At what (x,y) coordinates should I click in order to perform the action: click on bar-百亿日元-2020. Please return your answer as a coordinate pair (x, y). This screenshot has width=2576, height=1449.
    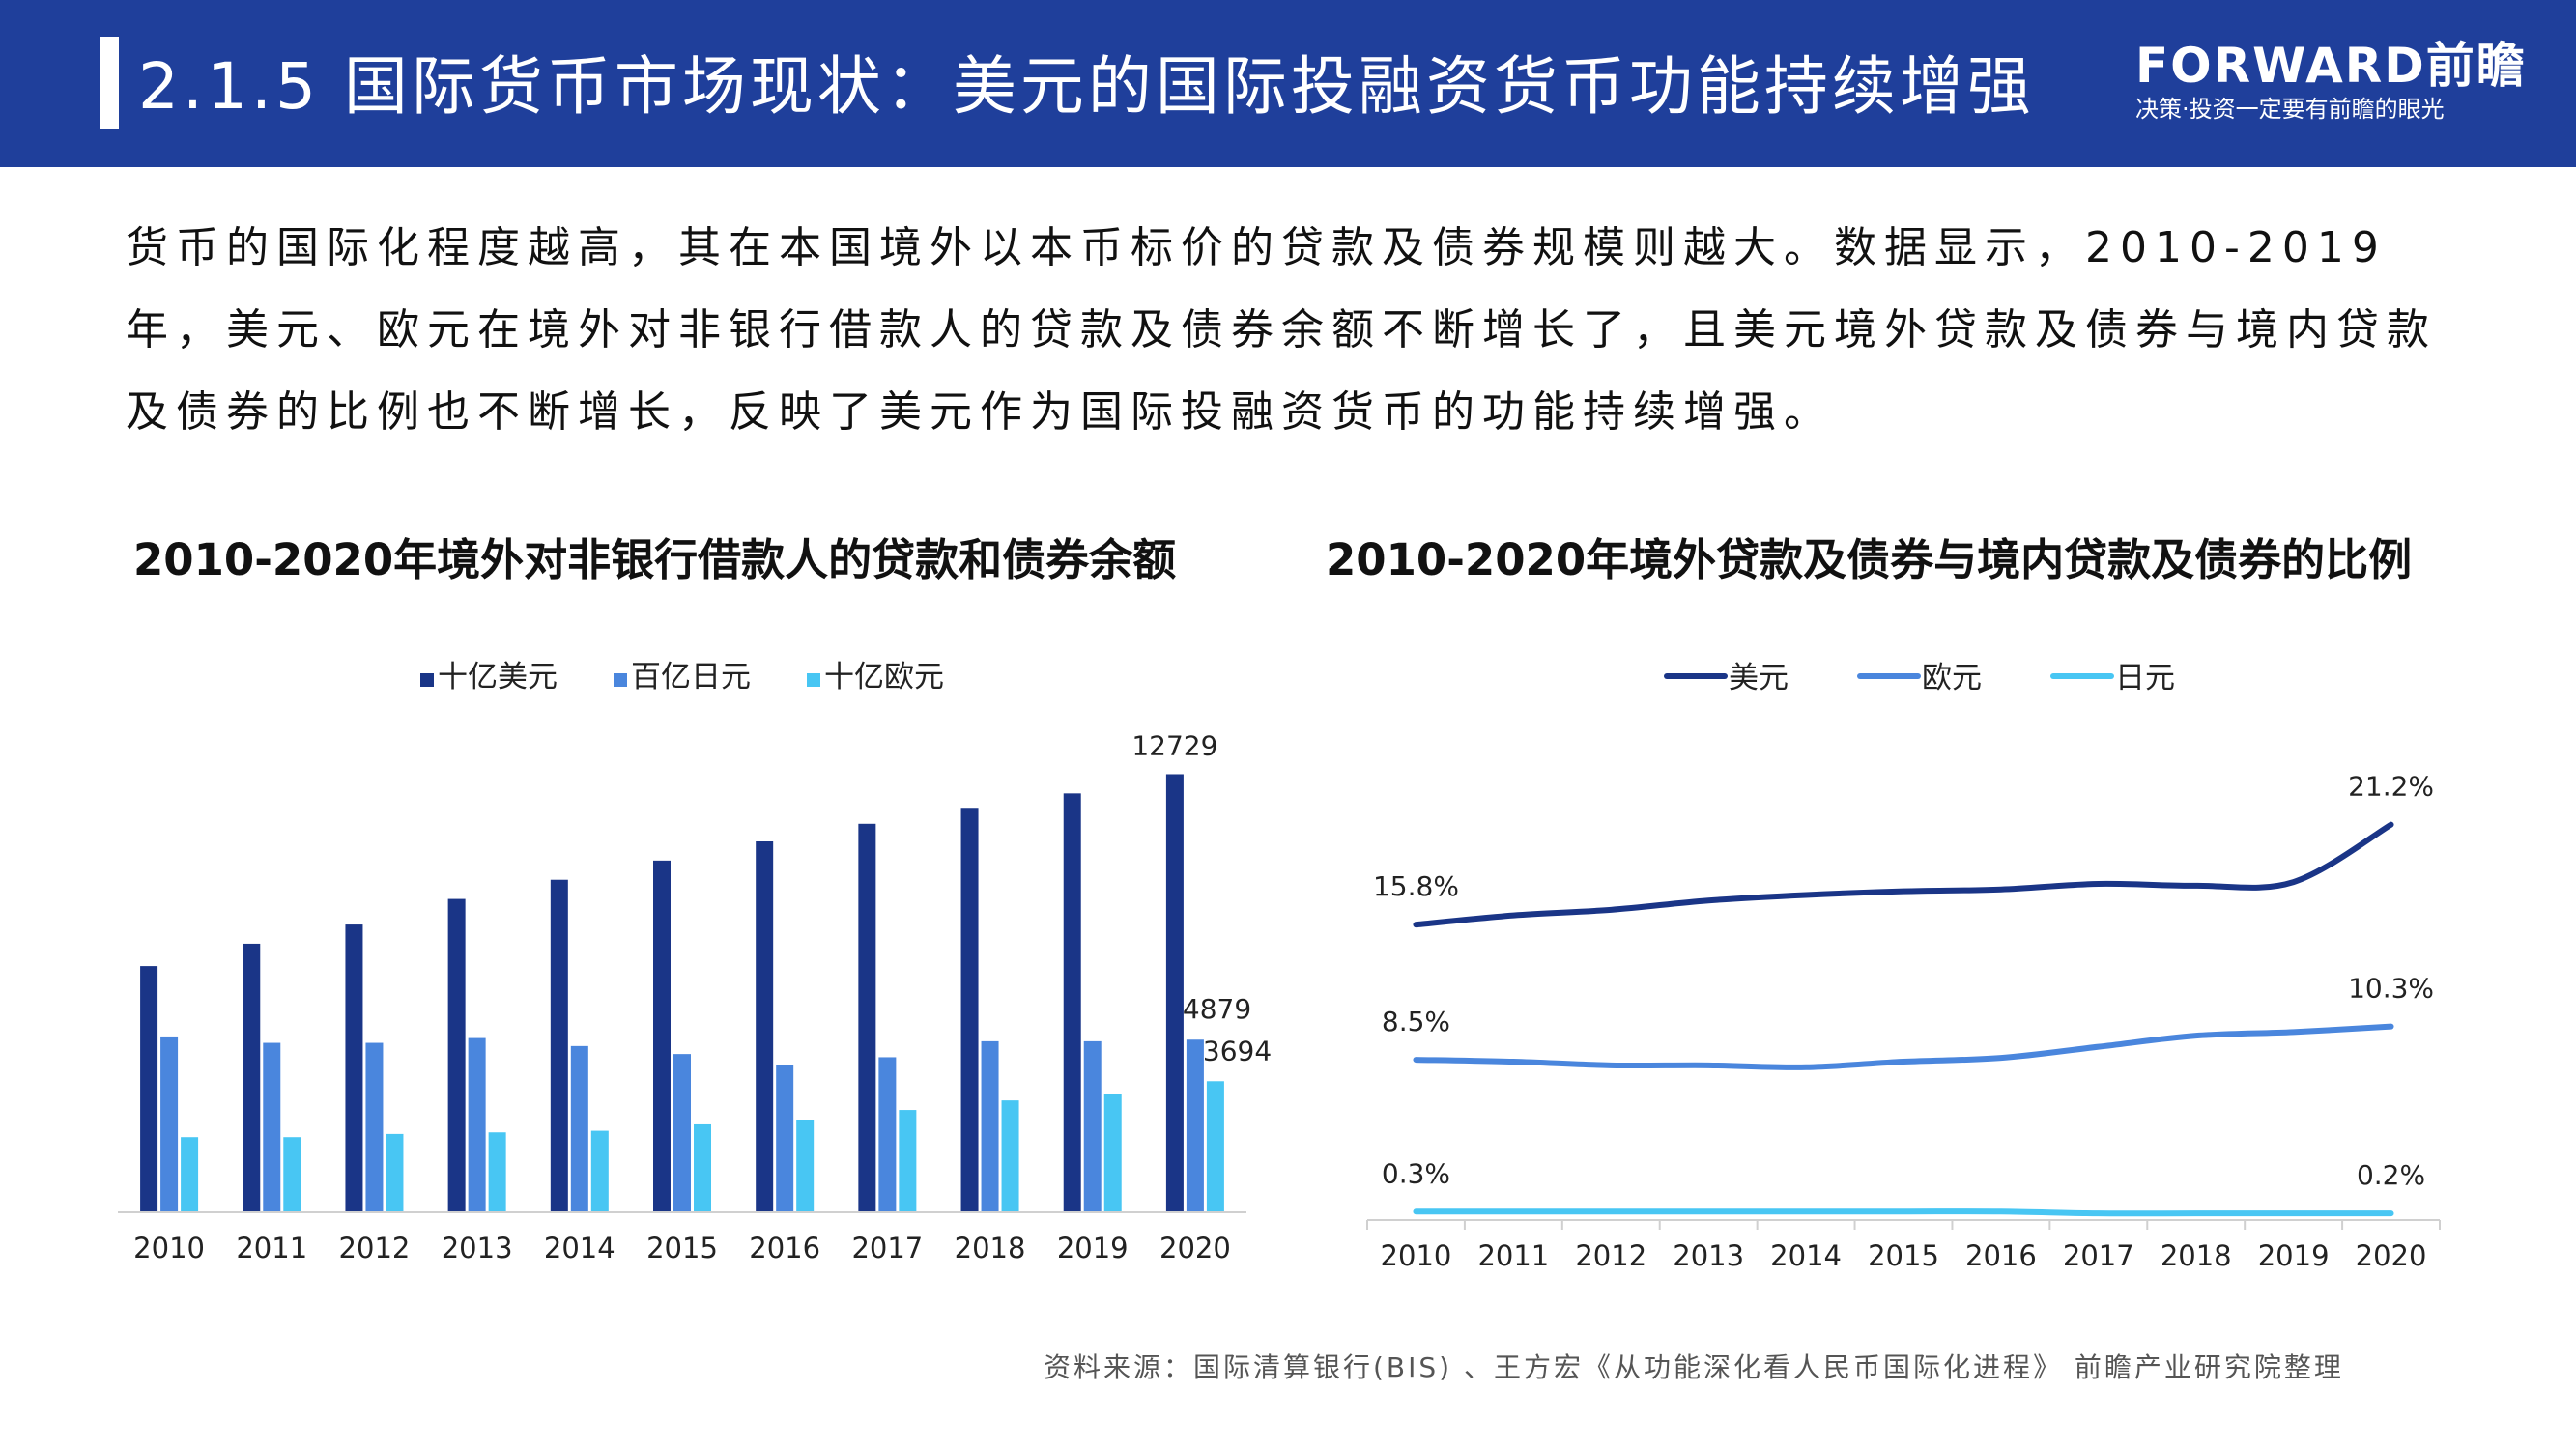
    Looking at the image, I should click on (1195, 1125).